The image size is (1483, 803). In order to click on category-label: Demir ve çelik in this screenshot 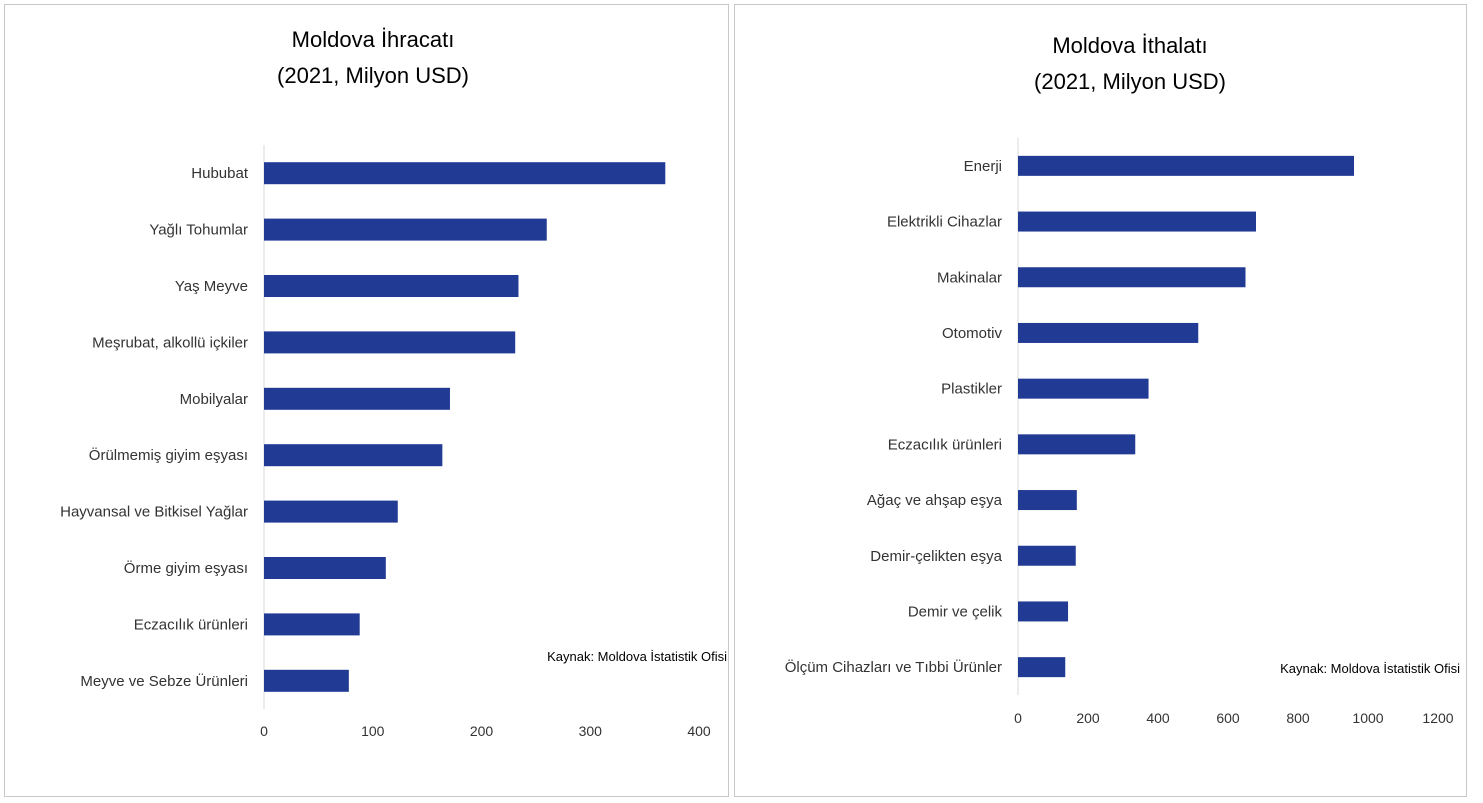, I will do `click(955, 611)`.